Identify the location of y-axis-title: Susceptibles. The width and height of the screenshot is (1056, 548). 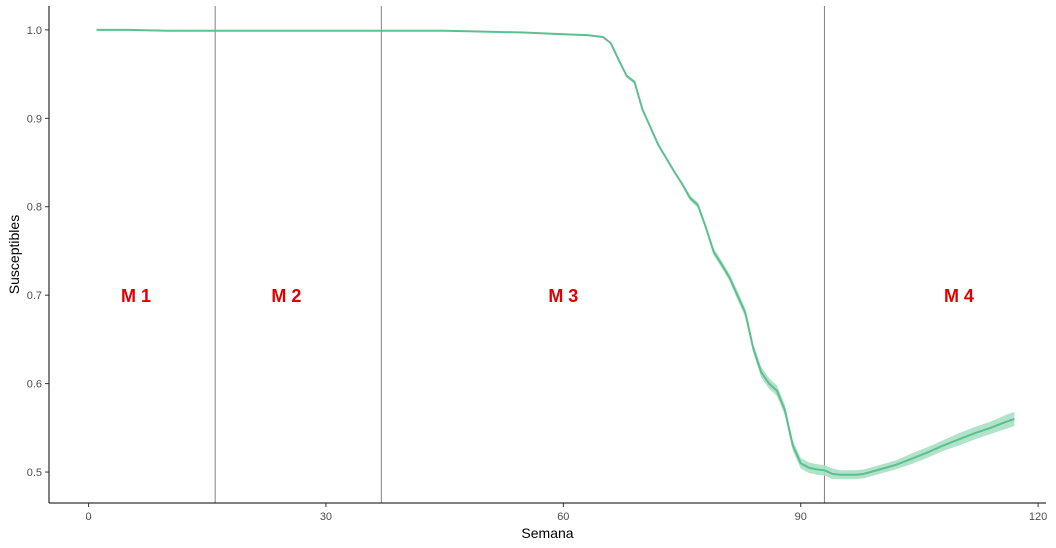
(14, 254).